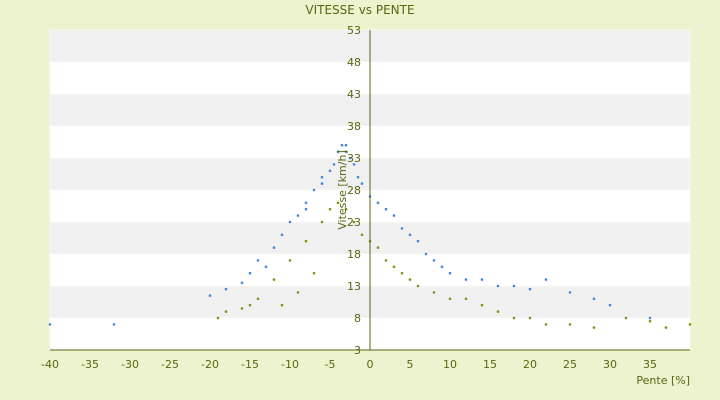  Describe the element at coordinates (210, 364) in the screenshot. I see `x-tick-label: -20` at that location.